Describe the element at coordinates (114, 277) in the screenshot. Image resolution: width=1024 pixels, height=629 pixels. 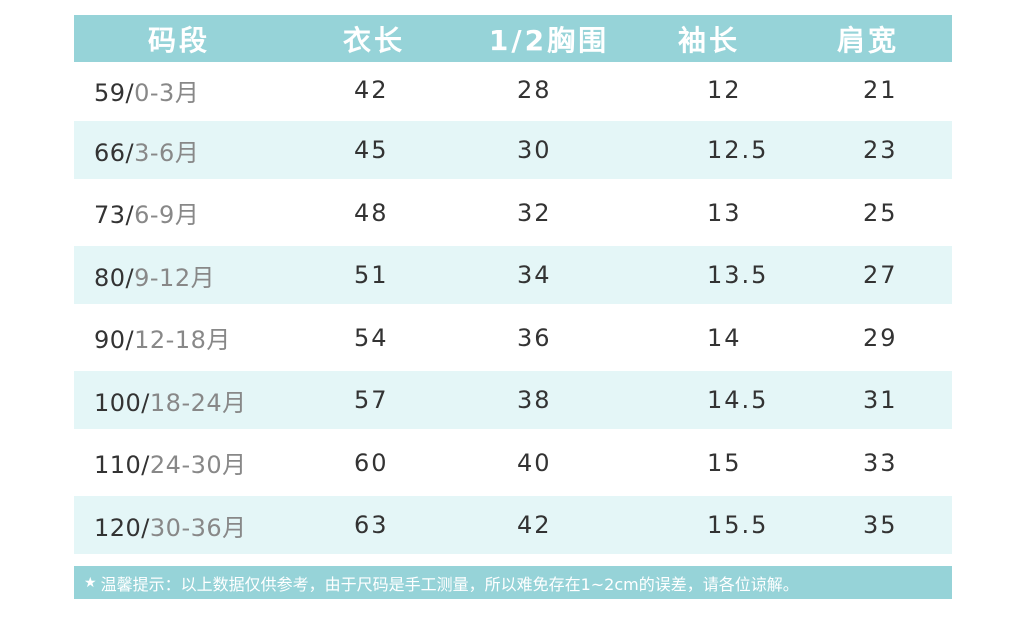
I see `size-code: 80/` at that location.